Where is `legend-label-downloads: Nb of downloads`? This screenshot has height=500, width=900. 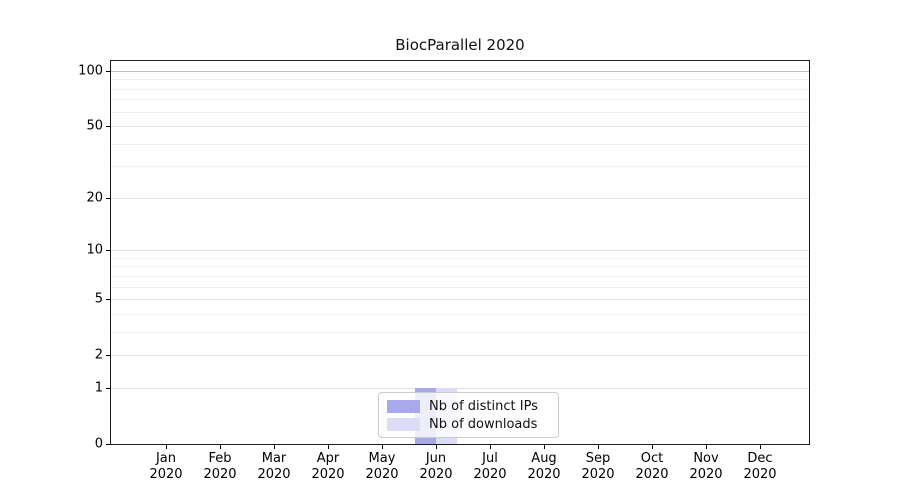 legend-label-downloads: Nb of downloads is located at coordinates (483, 424).